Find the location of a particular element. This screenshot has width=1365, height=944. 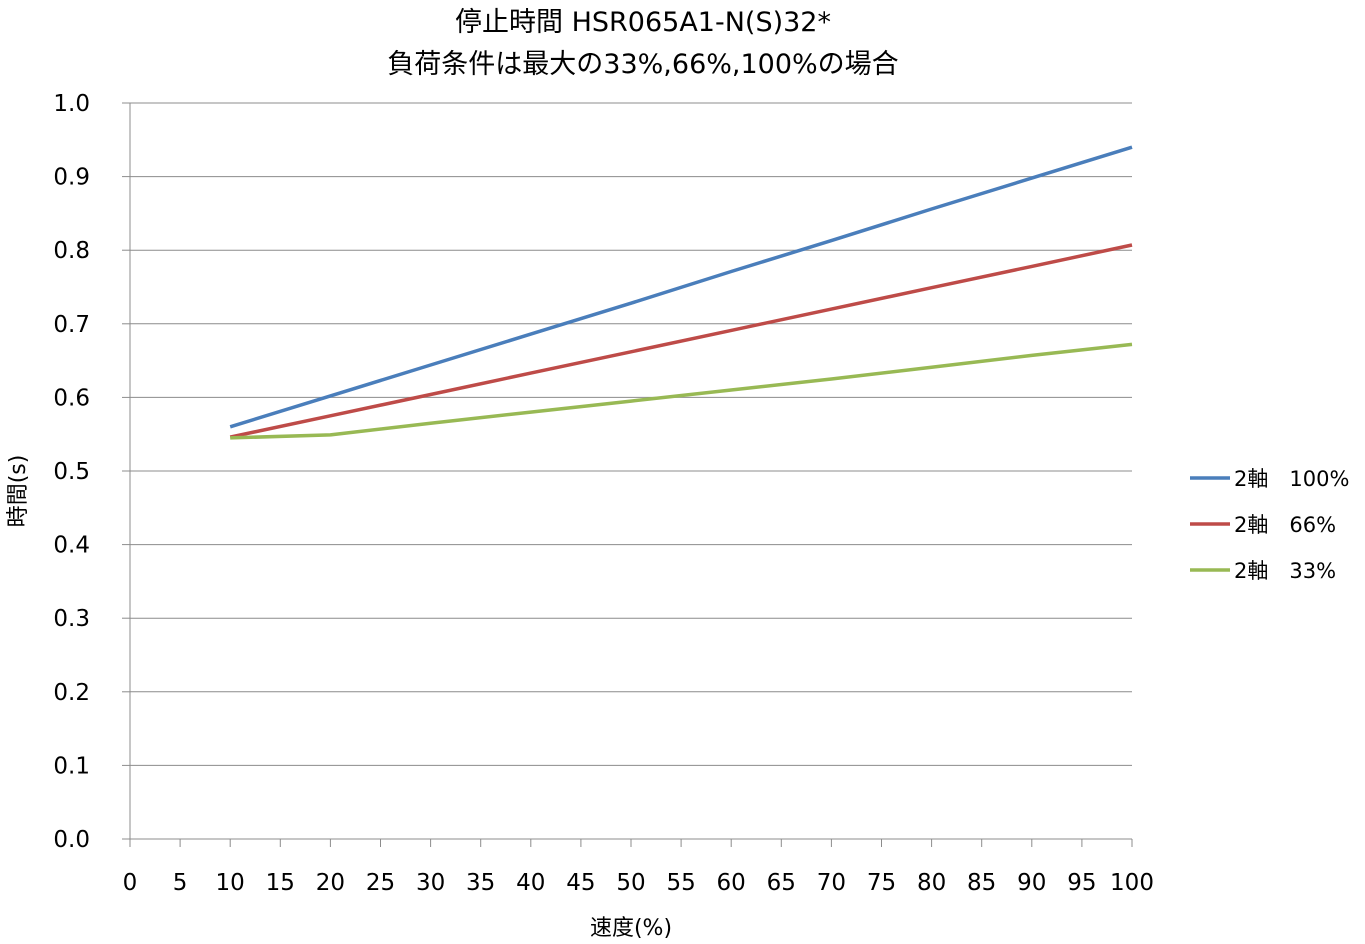

y-tick-label: 0.0 is located at coordinates (71, 840).